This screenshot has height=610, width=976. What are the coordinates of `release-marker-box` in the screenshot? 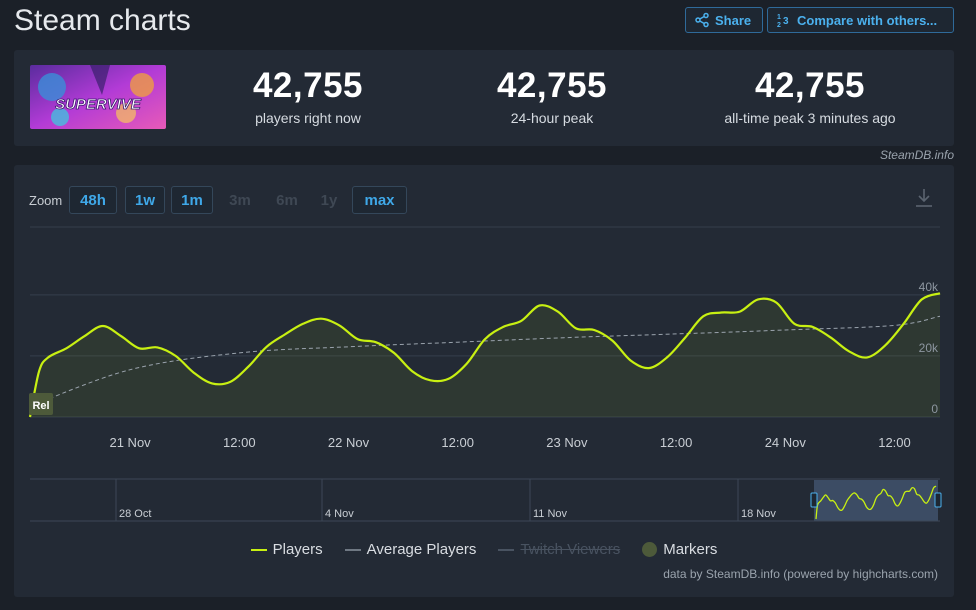 It's located at (41, 404).